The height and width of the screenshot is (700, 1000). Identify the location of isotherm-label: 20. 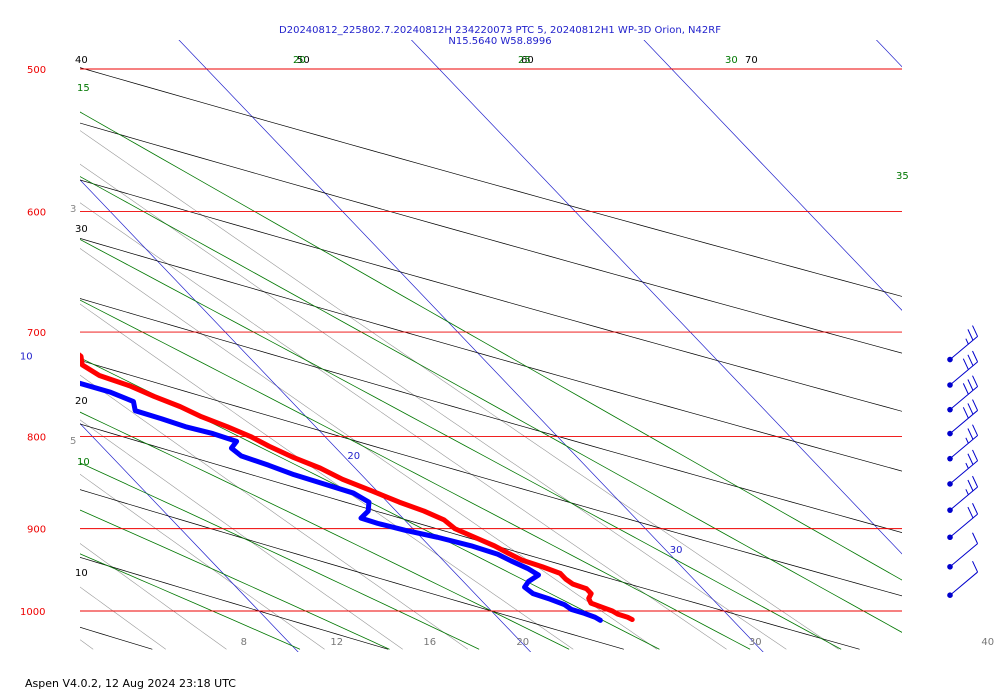
(353, 456).